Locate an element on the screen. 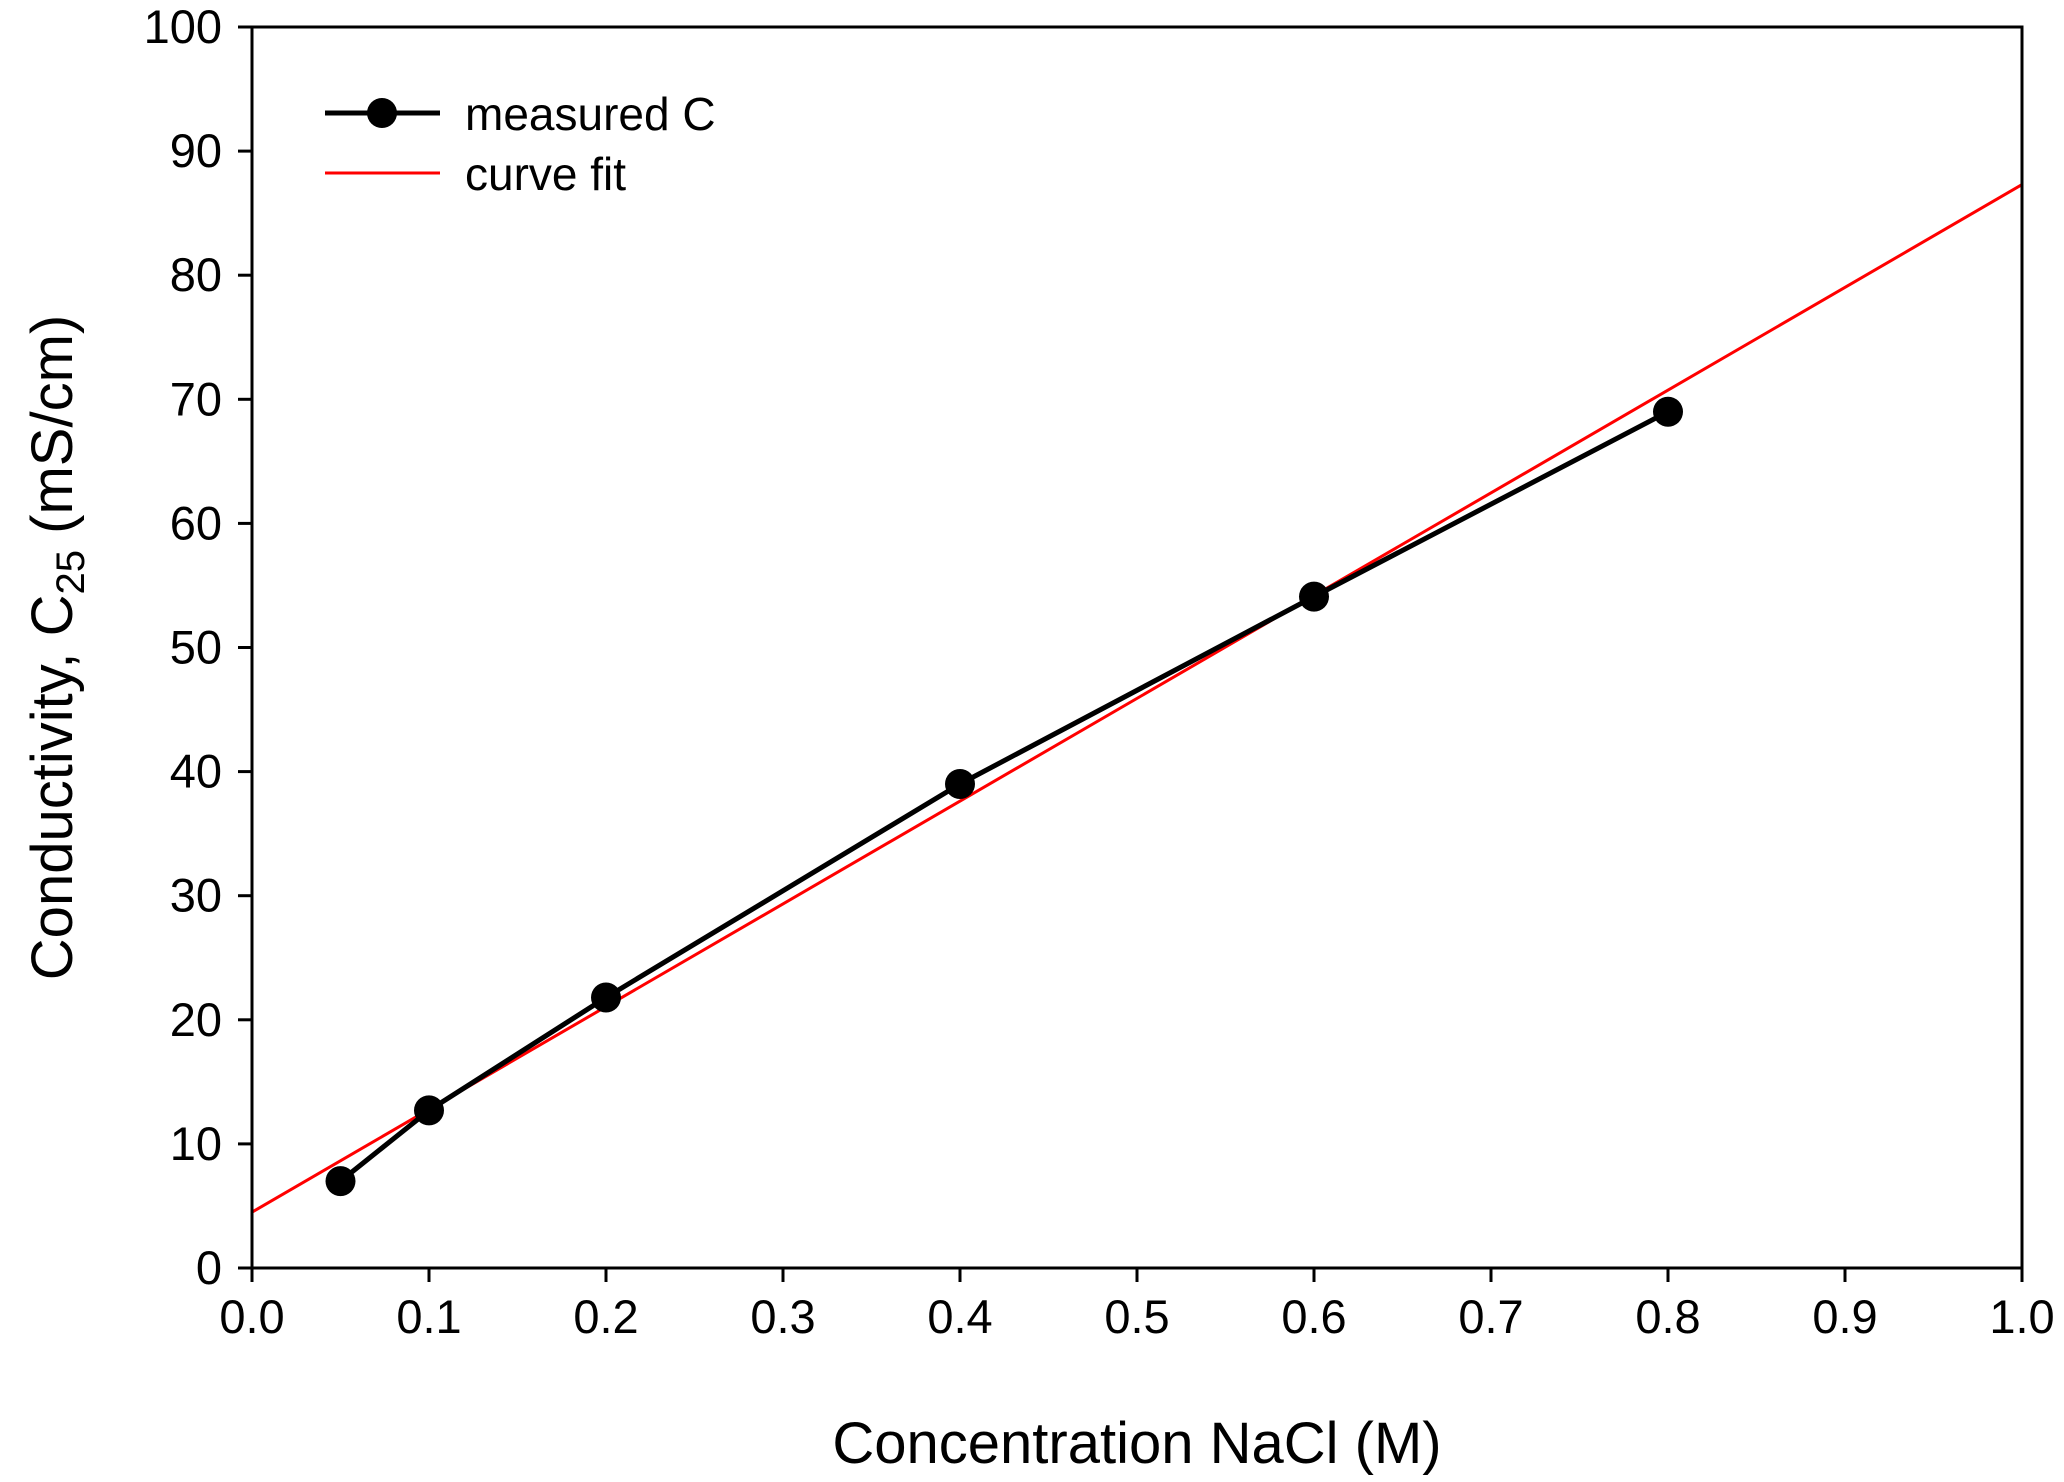  x-tick-label: 0.7 is located at coordinates (1490, 1316).